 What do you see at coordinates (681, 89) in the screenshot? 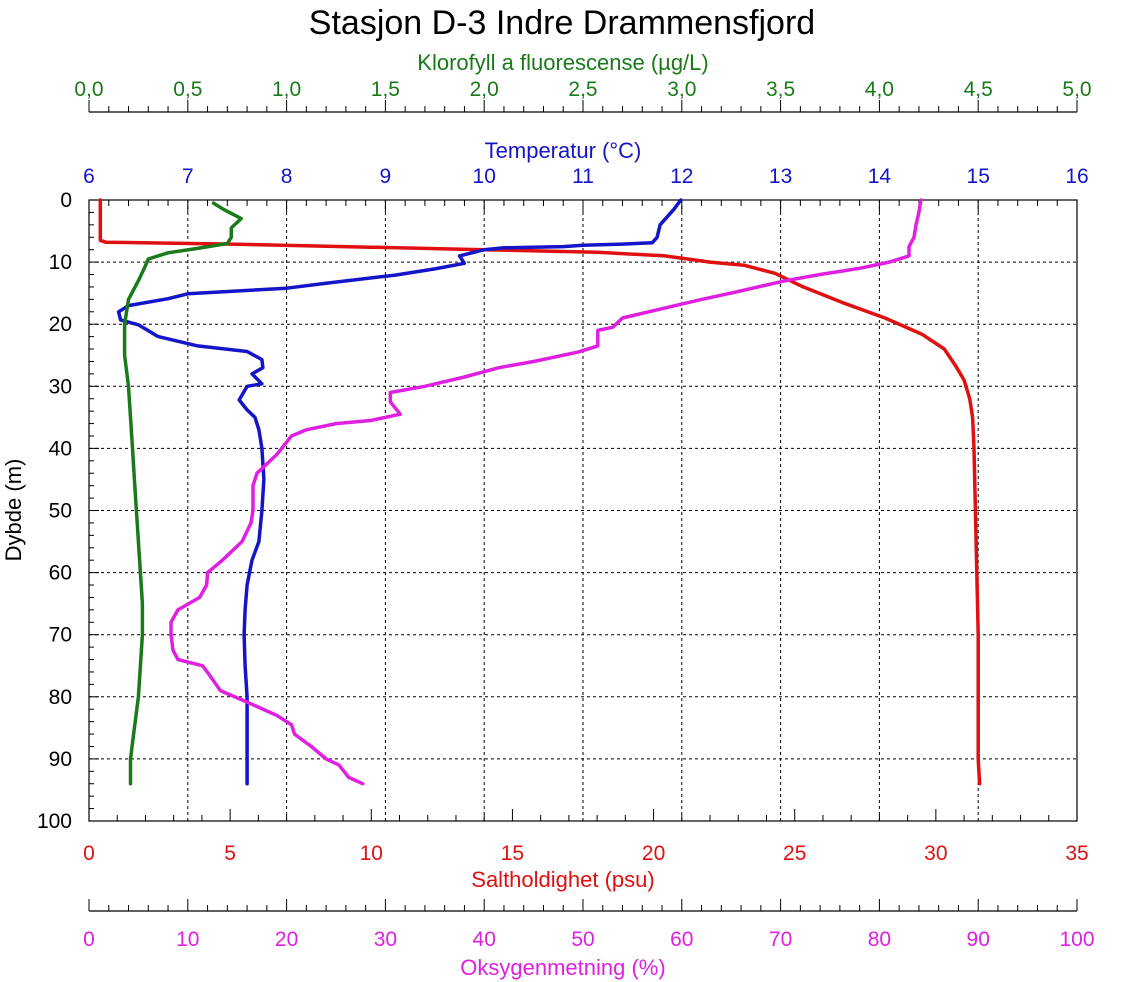
I see `x-tick-label-chlorophyll: 3,0` at bounding box center [681, 89].